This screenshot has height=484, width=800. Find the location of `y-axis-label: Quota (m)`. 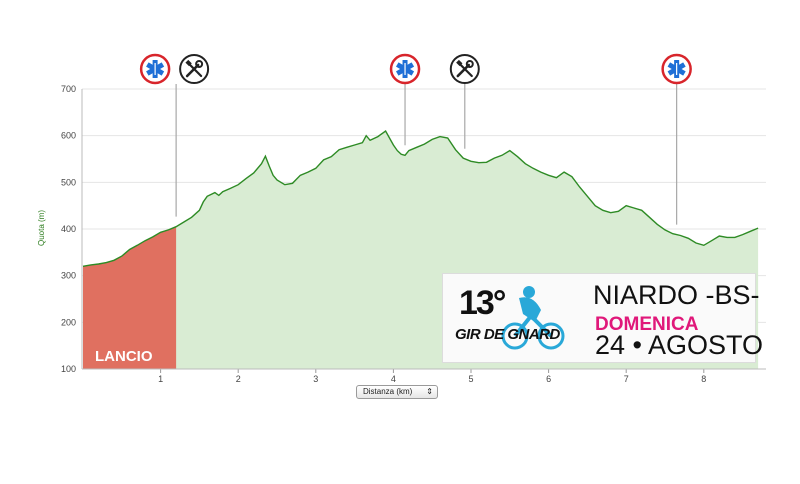

y-axis-label: Quota (m) is located at coordinates (41, 228).